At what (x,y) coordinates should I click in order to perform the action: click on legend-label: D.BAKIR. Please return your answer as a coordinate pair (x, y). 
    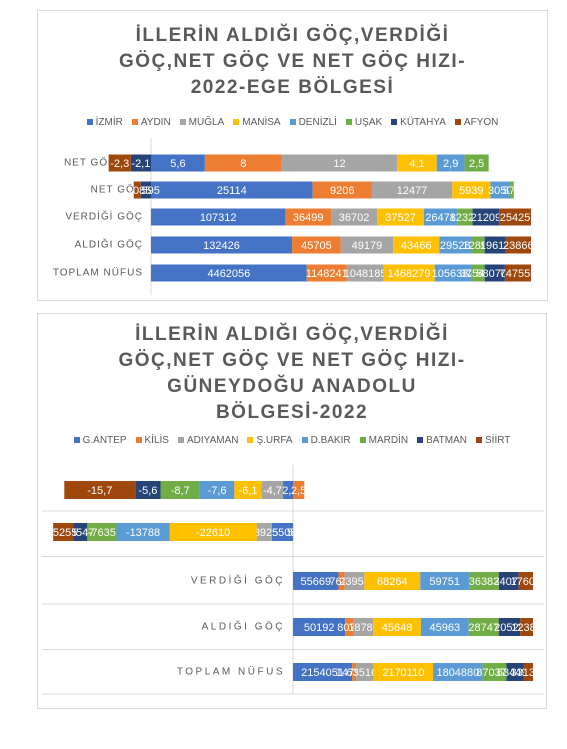
    Looking at the image, I should click on (330, 440).